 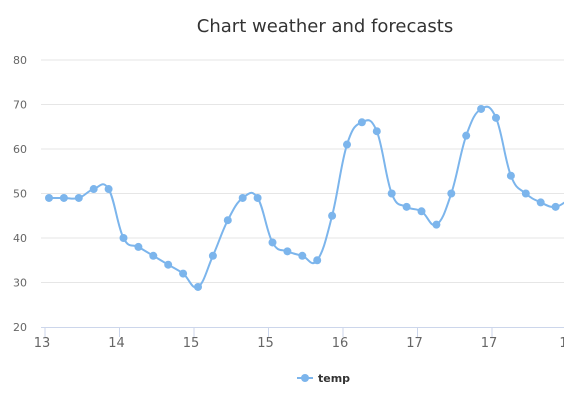 What do you see at coordinates (20, 327) in the screenshot?
I see `y-tick-label: 20` at bounding box center [20, 327].